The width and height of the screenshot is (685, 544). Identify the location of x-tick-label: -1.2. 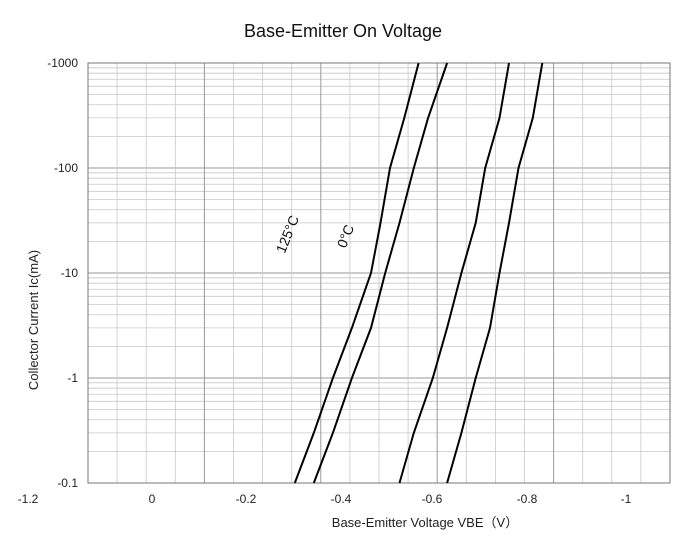
(28, 499).